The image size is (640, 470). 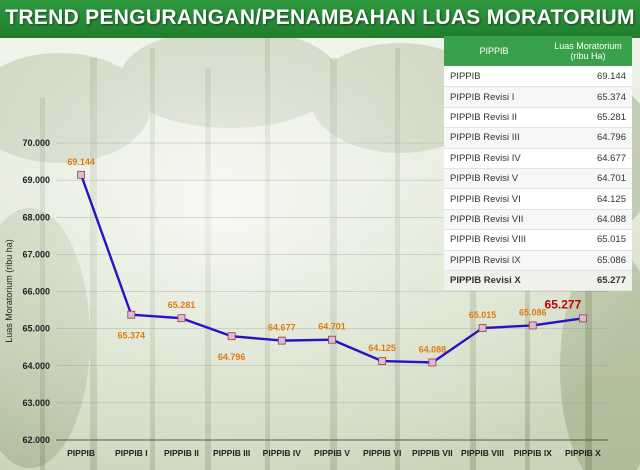 I want to click on data-label: 65.086, so click(x=533, y=312).